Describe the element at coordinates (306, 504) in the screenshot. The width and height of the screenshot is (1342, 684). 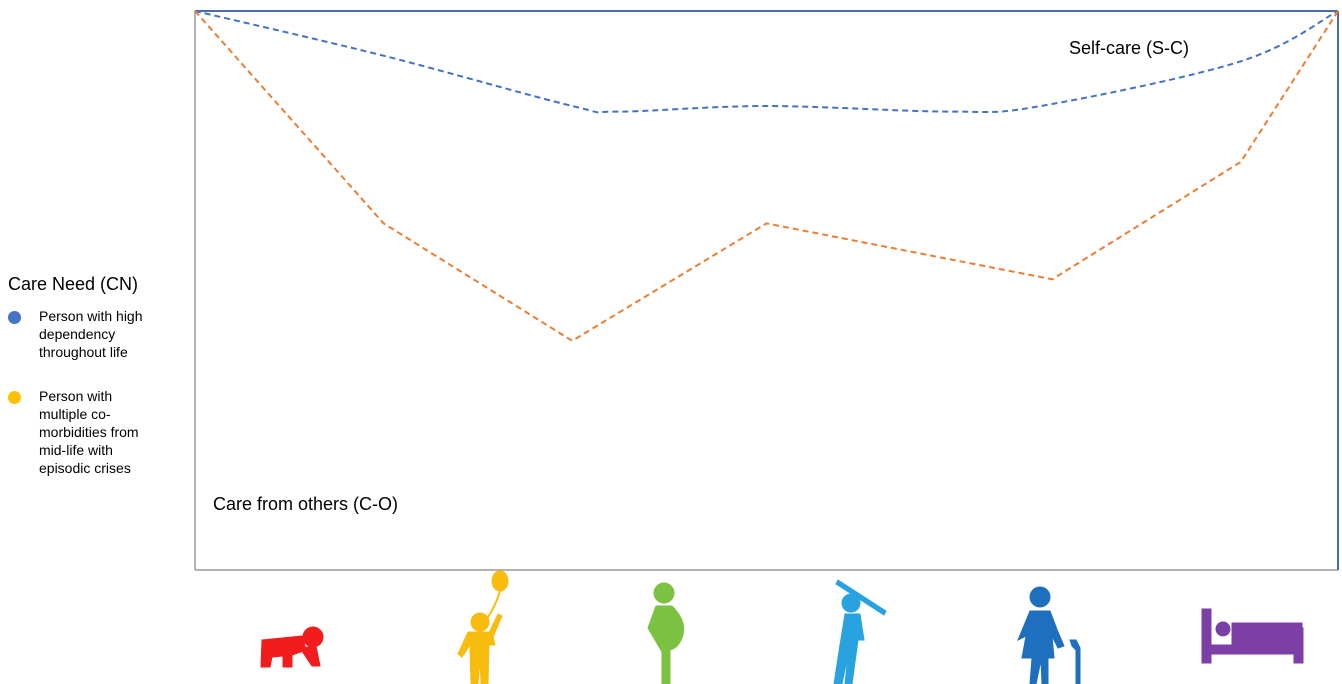
I see `care-from-others-annotation: Care from others (C-O)` at that location.